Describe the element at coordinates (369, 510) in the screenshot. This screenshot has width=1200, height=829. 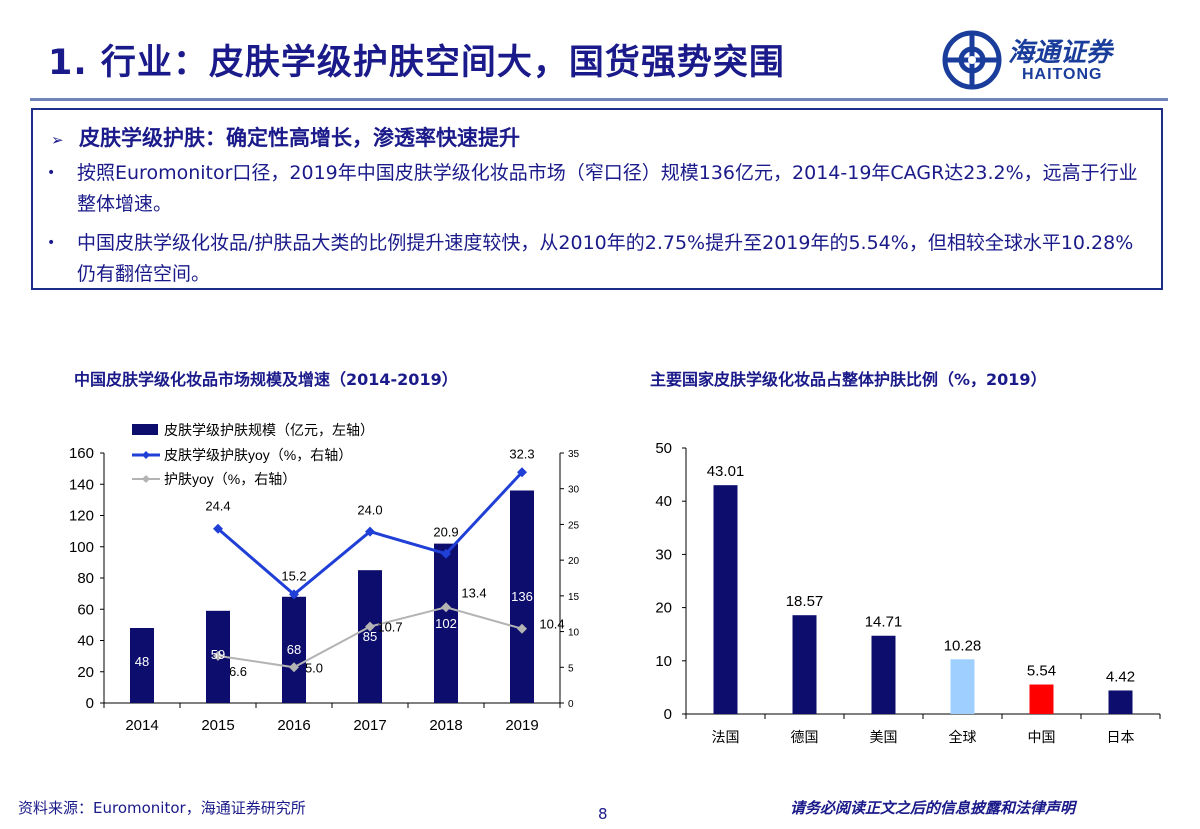
I see `derma-yoy-label: 24.0` at that location.